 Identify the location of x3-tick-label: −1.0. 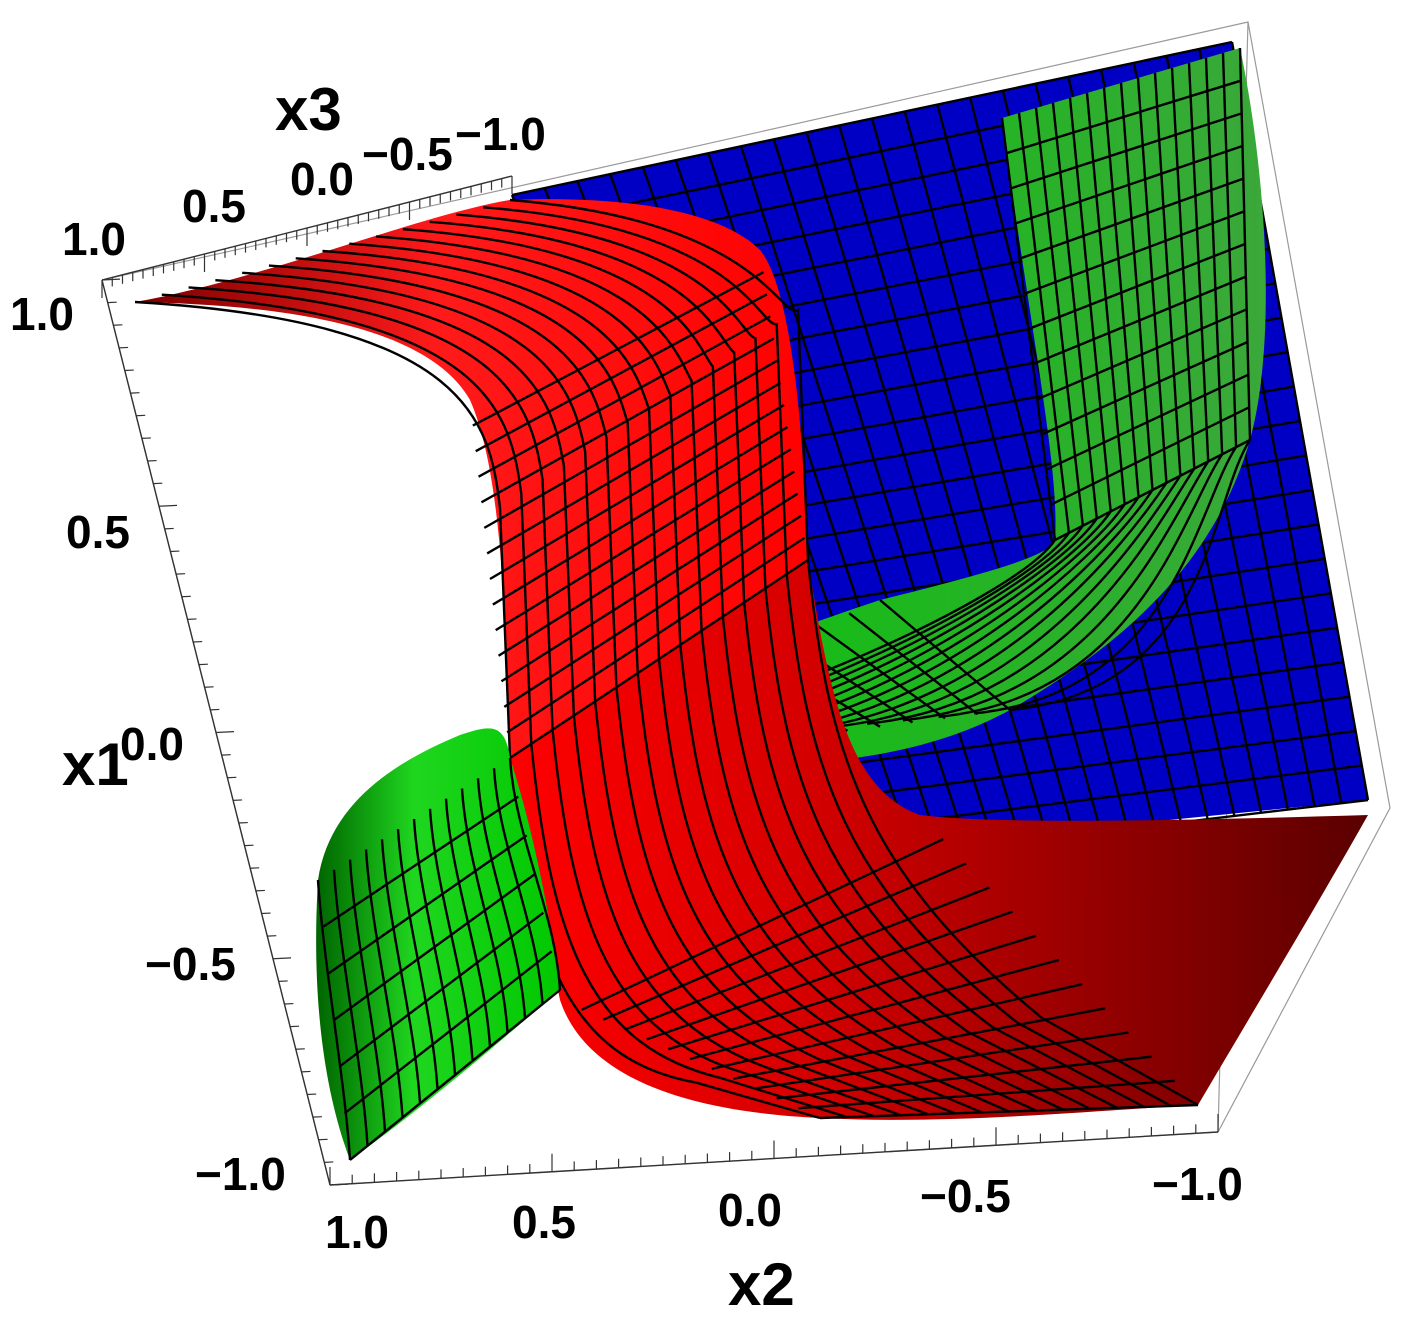
(500, 134).